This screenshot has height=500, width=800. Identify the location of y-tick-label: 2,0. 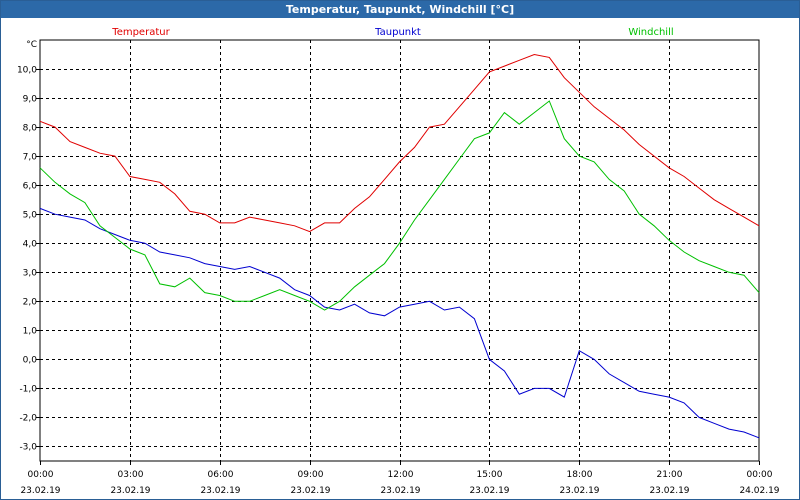
(30, 303).